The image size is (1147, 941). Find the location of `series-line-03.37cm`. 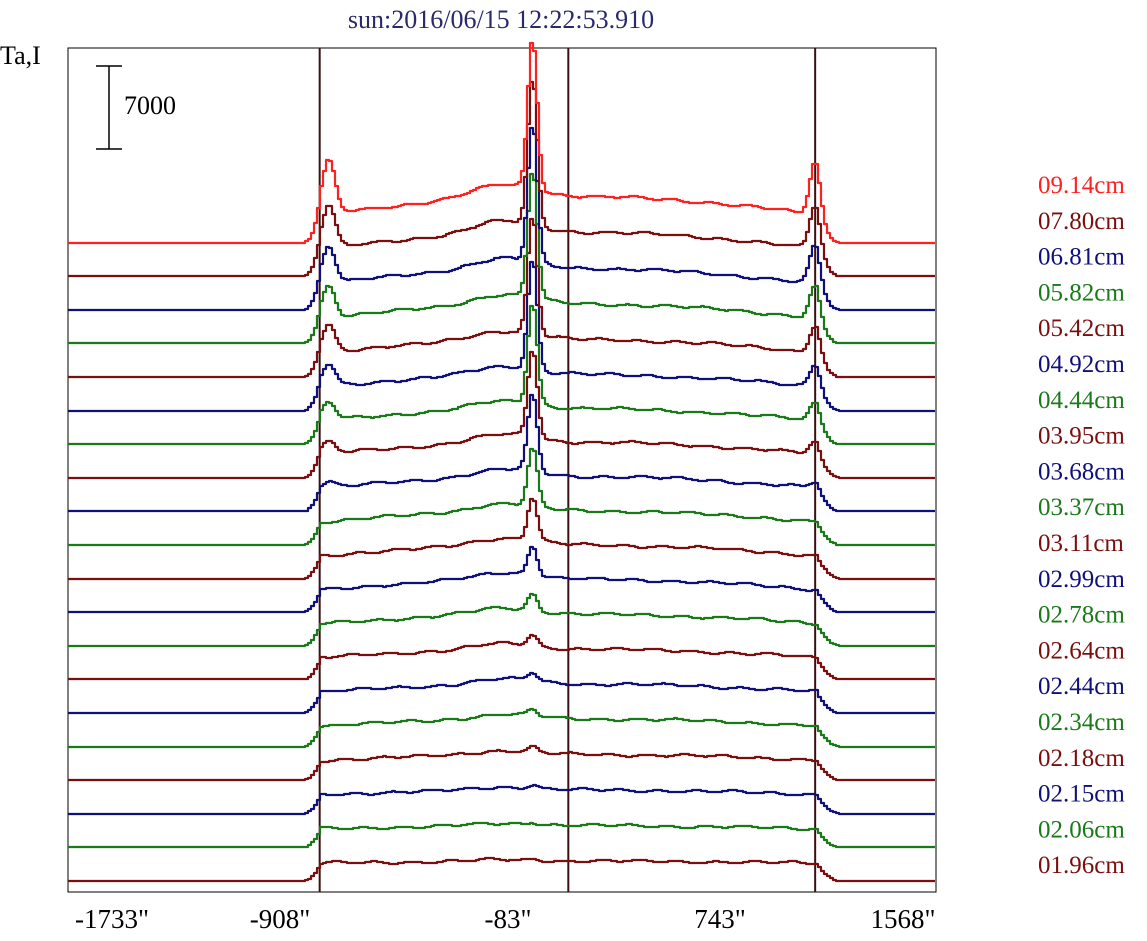

series-line-03.37cm is located at coordinates (501, 497).